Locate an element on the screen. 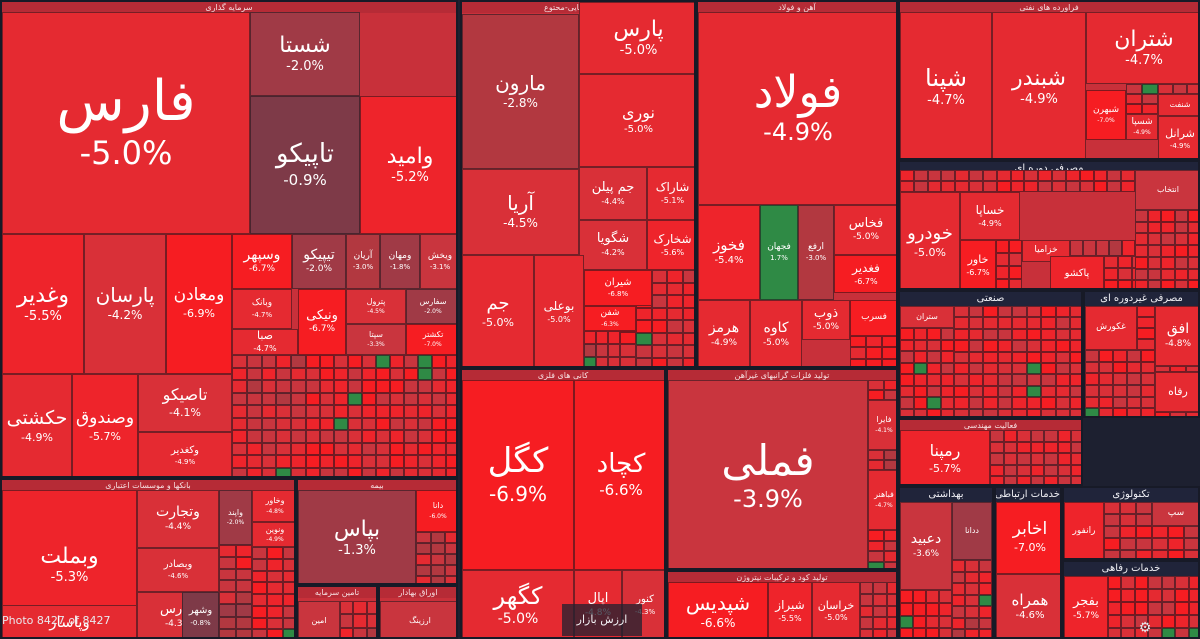 The height and width of the screenshot is (639, 1200). stock-tile: آریا -4.5% is located at coordinates (520, 212).